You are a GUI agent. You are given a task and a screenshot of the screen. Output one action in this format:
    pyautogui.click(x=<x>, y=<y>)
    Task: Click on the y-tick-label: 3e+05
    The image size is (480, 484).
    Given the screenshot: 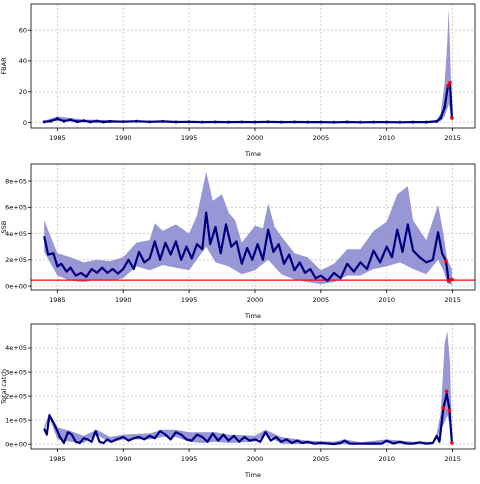 What is the action you would take?
    pyautogui.click(x=16, y=372)
    